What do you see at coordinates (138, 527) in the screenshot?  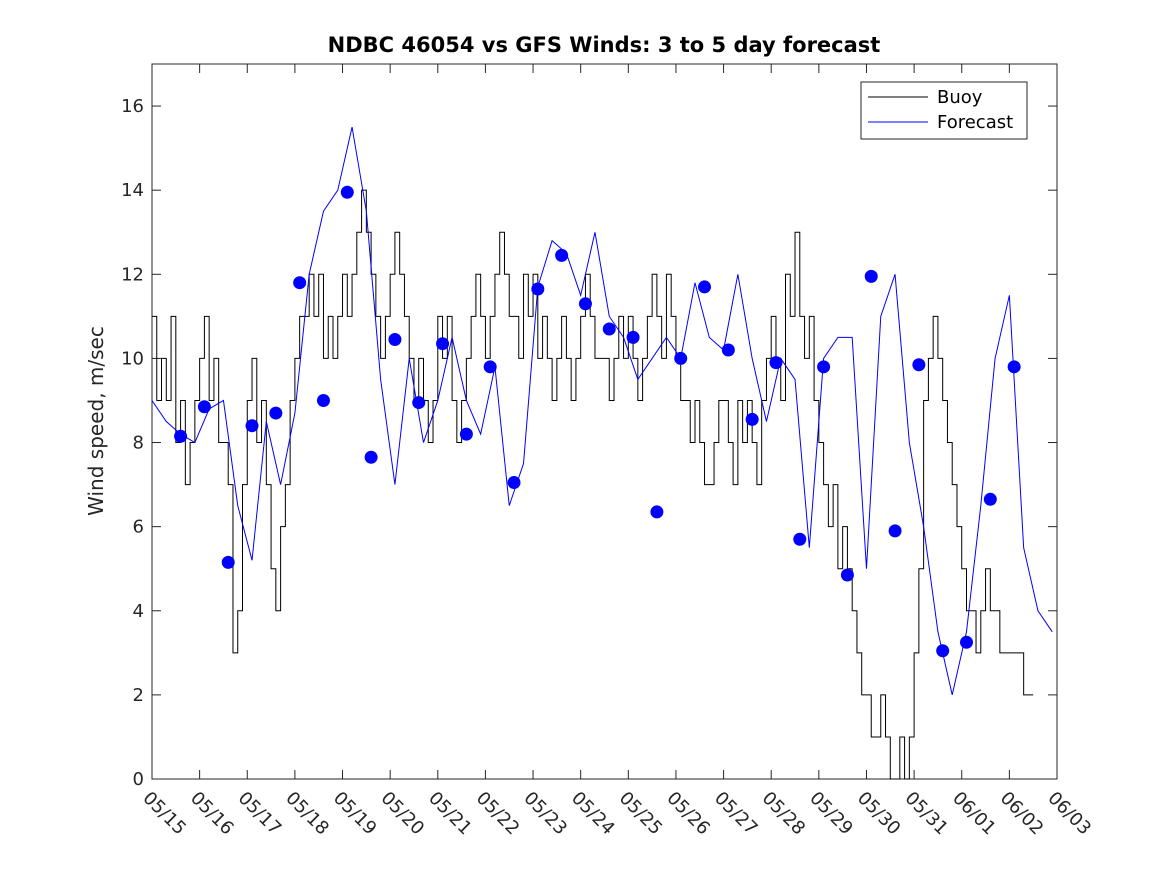 I see `y-tick-label: 6` at bounding box center [138, 527].